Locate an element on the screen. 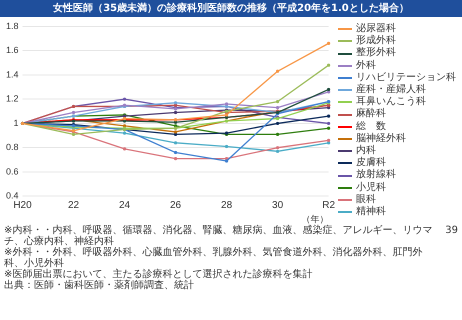  legend-label: リハビリテーション科 is located at coordinates (406, 78).